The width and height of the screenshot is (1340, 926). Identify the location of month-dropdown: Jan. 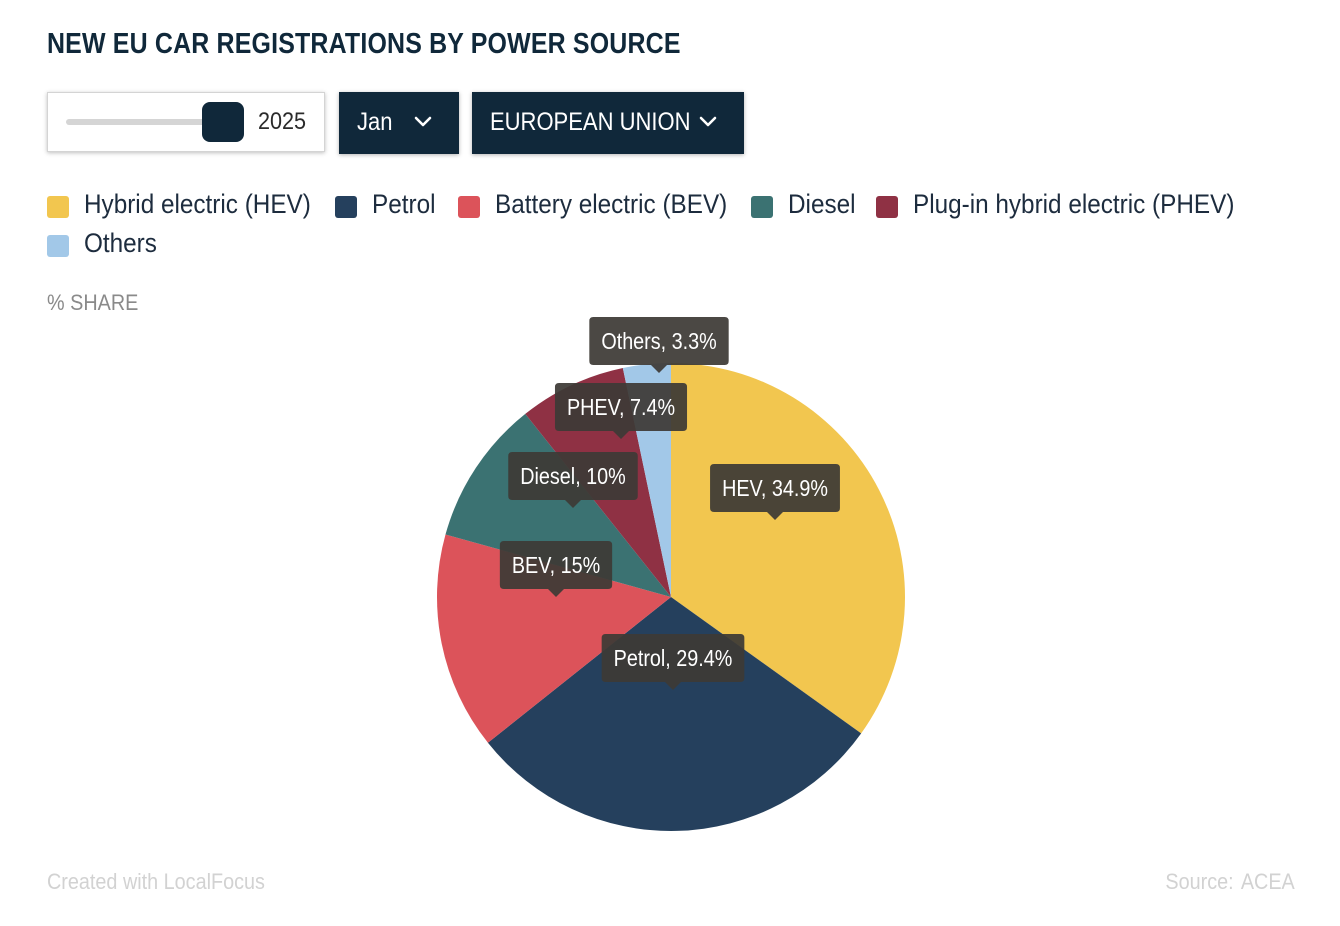
(399, 123).